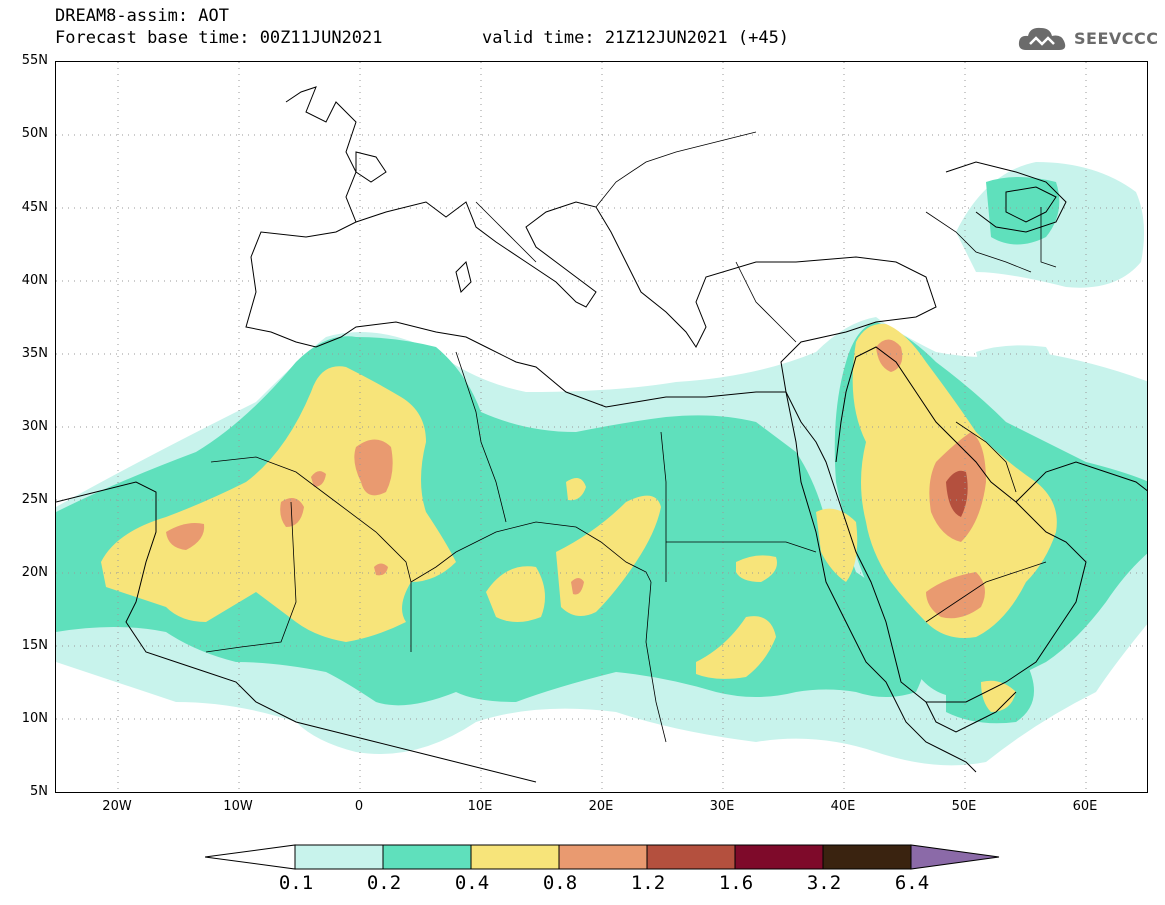 The height and width of the screenshot is (905, 1165). What do you see at coordinates (824, 883) in the screenshot?
I see `colorbar-label: 3.2` at bounding box center [824, 883].